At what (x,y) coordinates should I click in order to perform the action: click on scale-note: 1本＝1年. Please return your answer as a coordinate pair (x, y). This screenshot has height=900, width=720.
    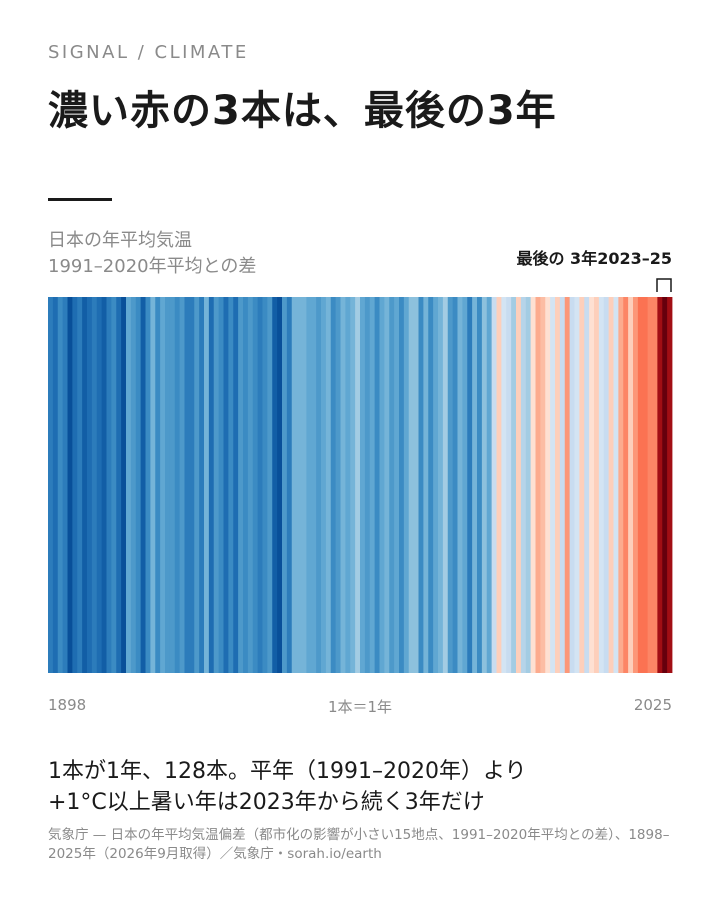
    Looking at the image, I should click on (360, 707).